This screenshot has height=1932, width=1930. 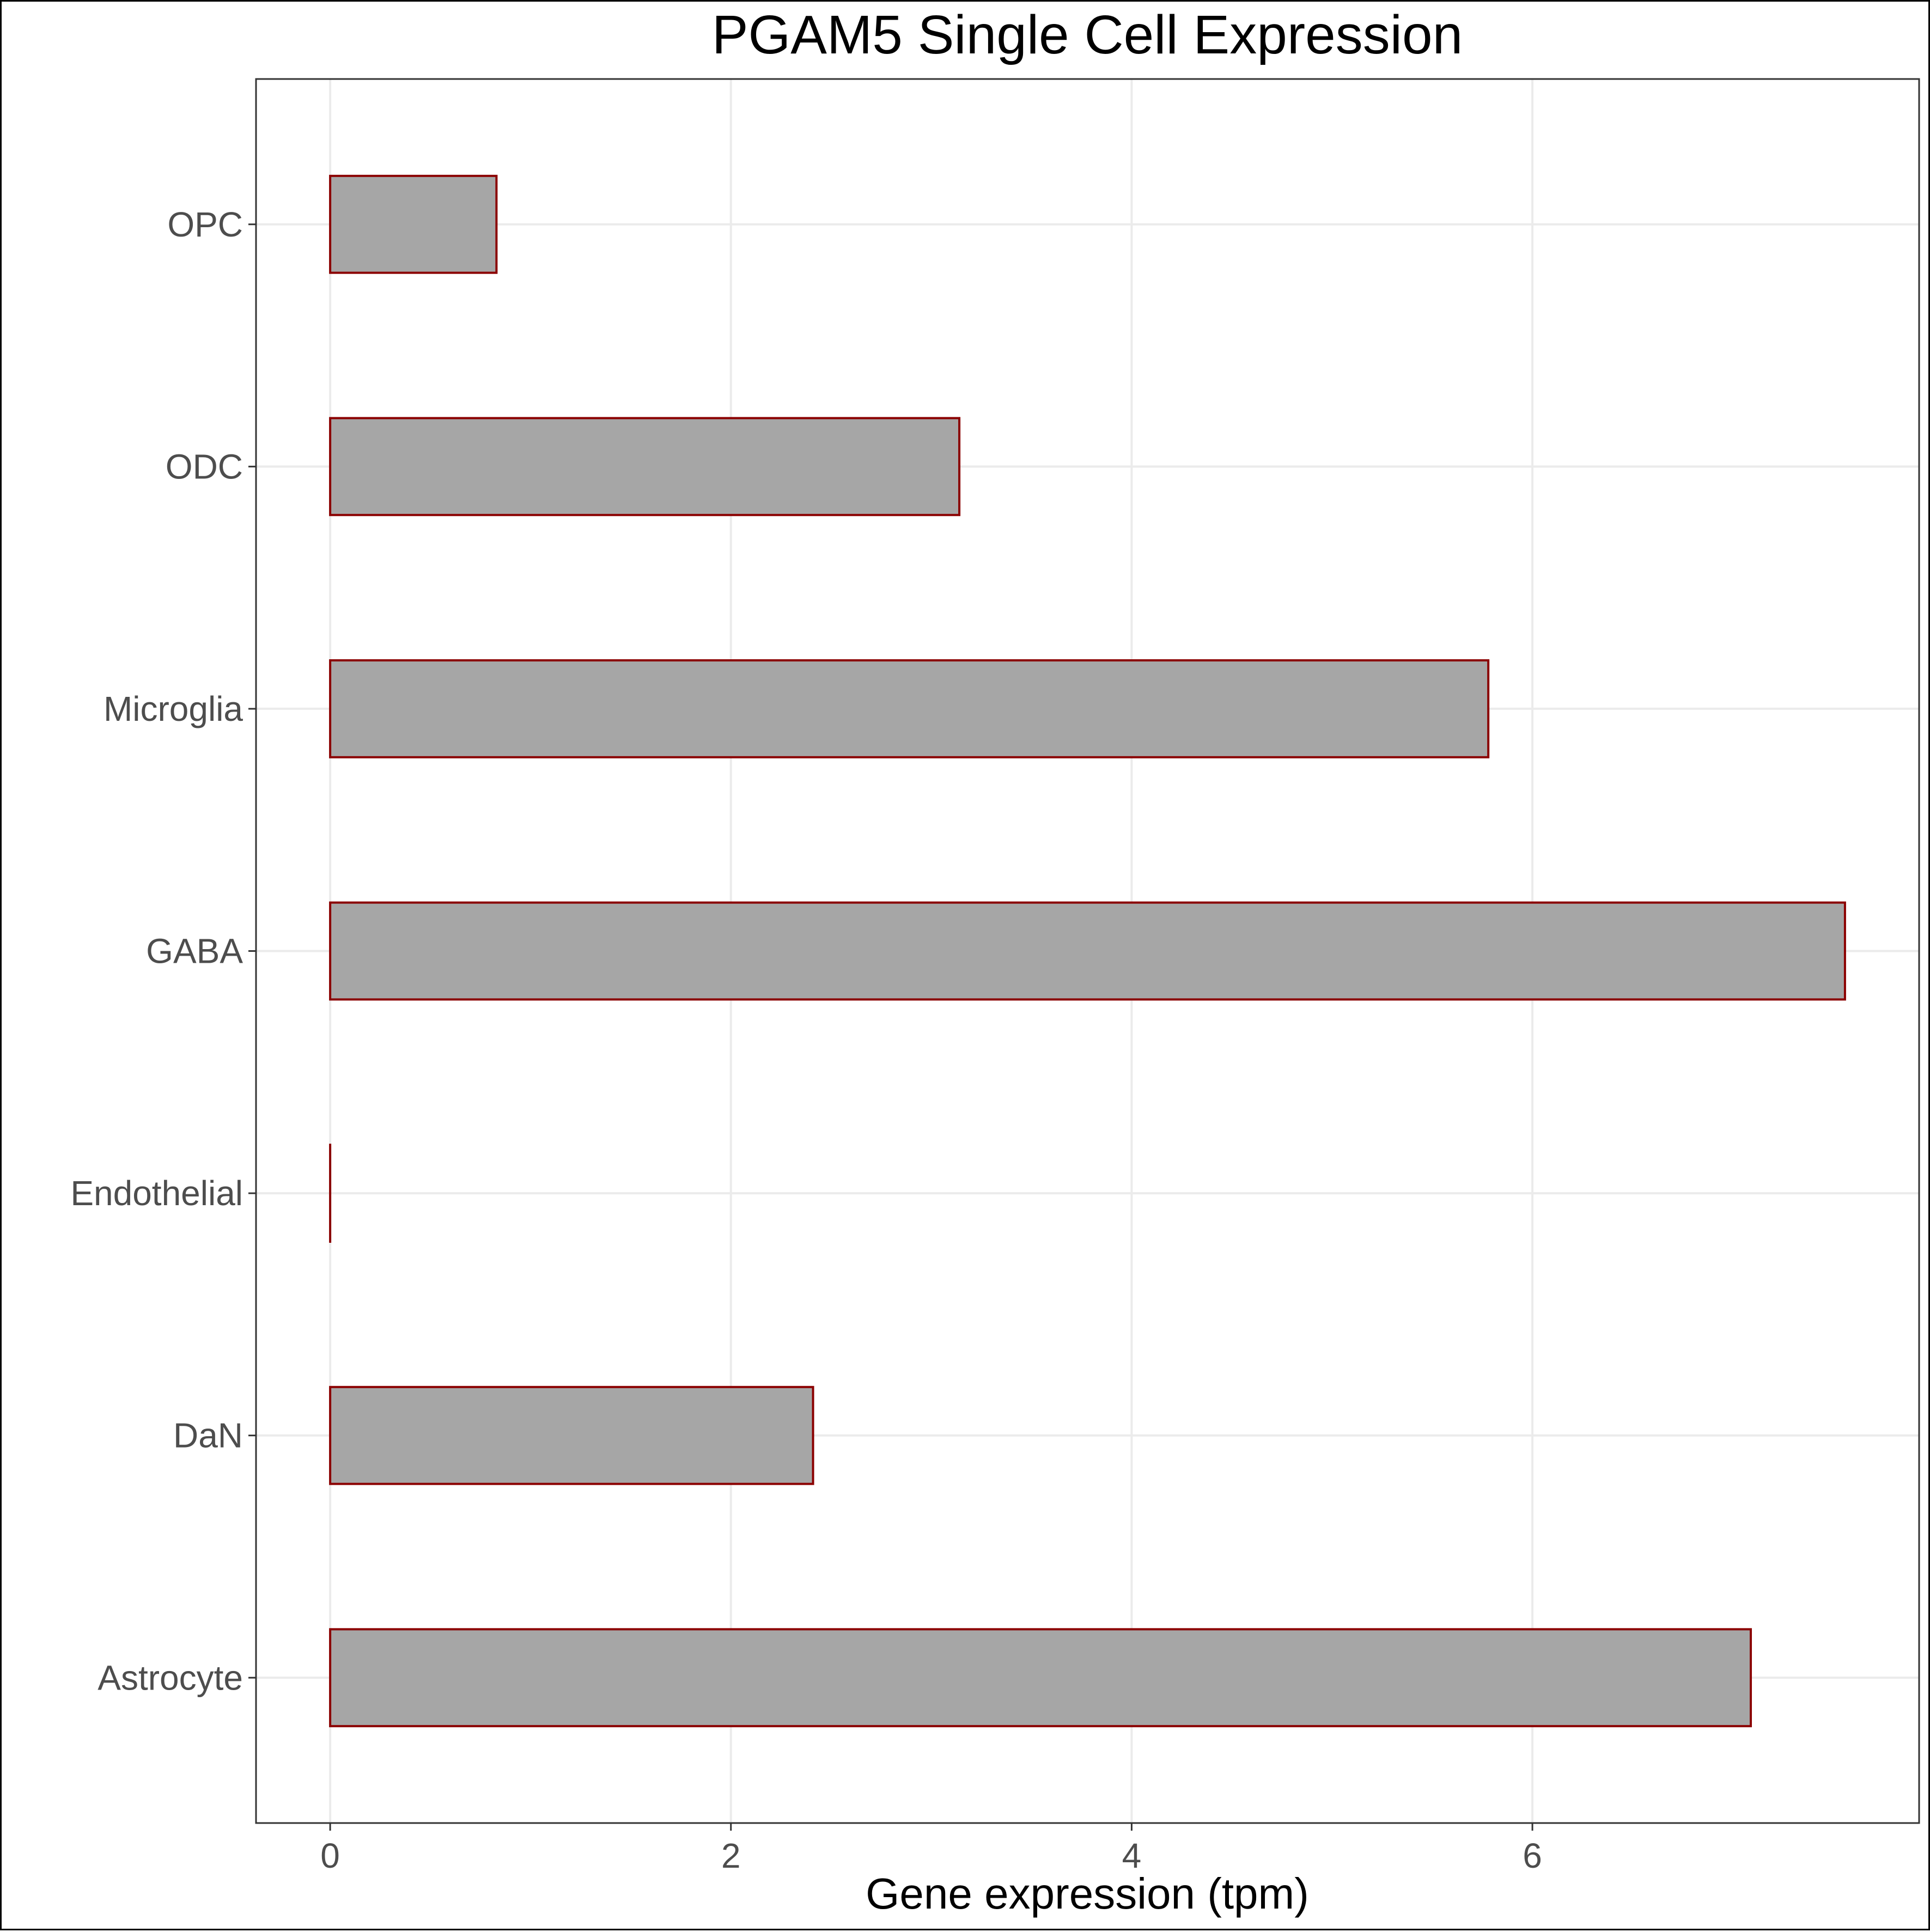 I want to click on y-tick-label: Astrocyte, so click(x=170, y=1678).